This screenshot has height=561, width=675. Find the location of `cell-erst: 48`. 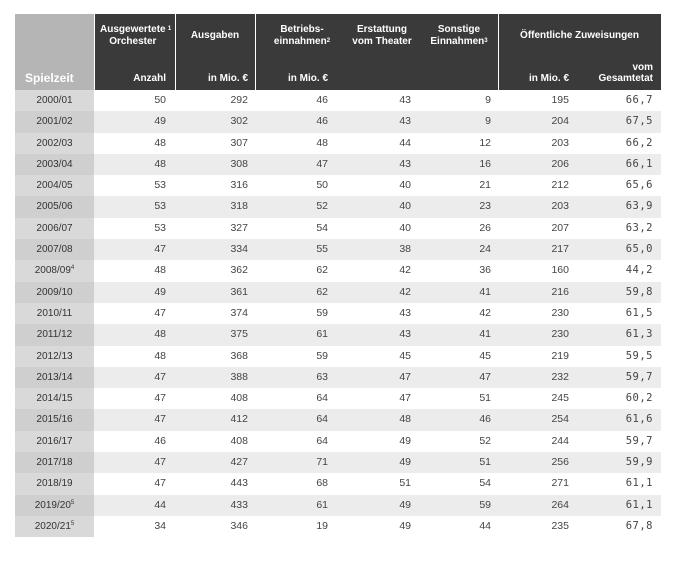

cell-erst: 48 is located at coordinates (405, 419).